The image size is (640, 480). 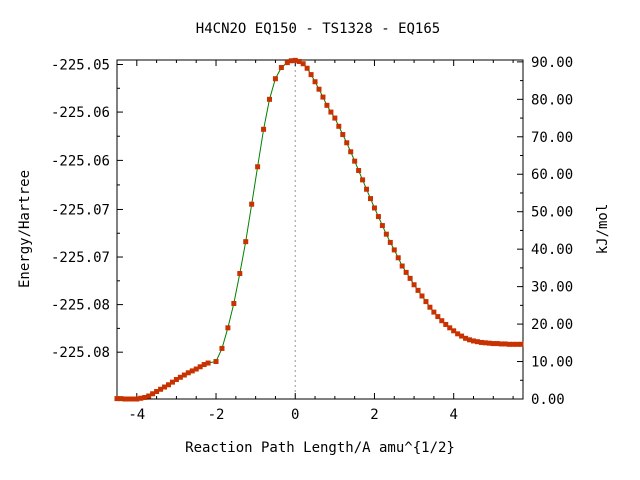 What do you see at coordinates (453, 415) in the screenshot?
I see `x-tick-label: 4` at bounding box center [453, 415].